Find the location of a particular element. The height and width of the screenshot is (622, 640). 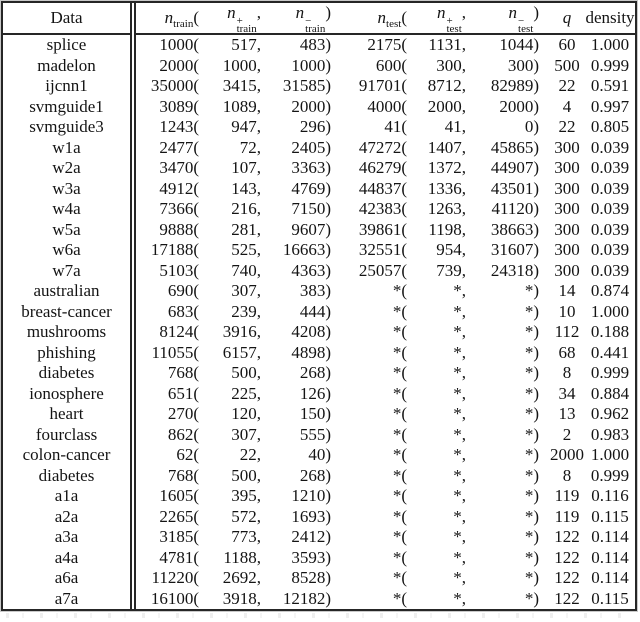

value-cell: 7150) is located at coordinates (311, 208).